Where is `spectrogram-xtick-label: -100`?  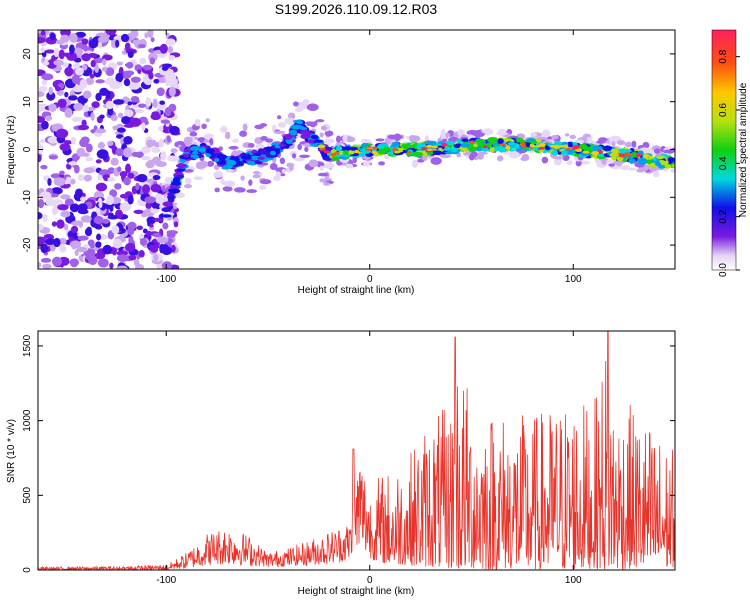 spectrogram-xtick-label: -100 is located at coordinates (166, 279).